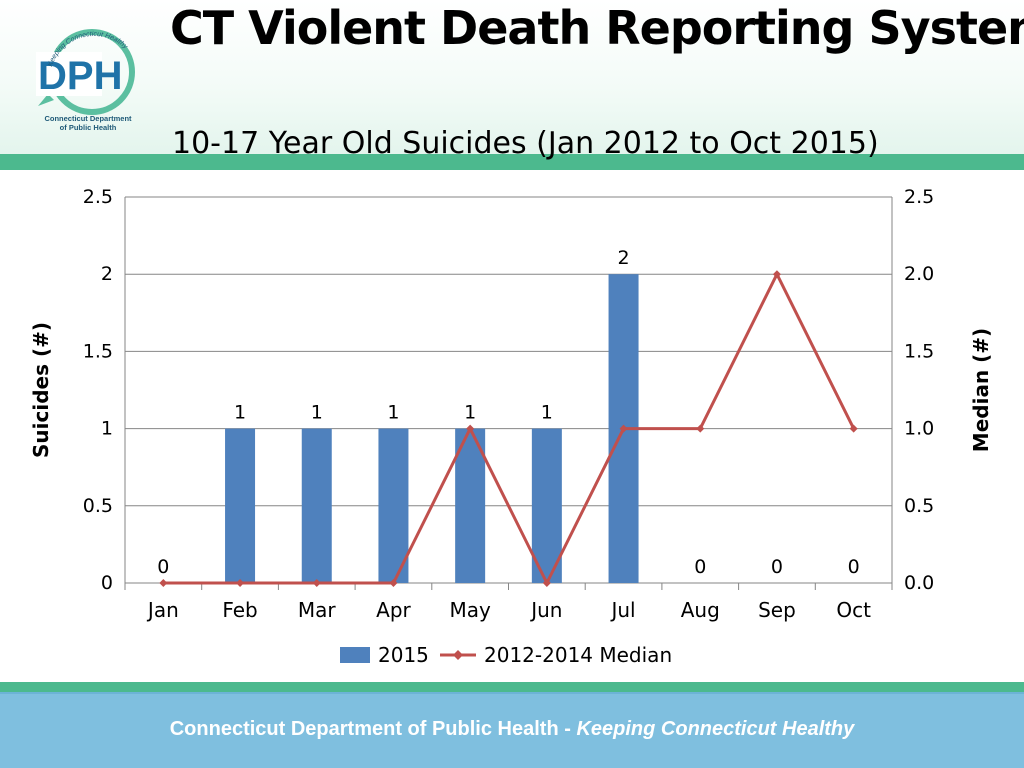 This screenshot has height=768, width=1024. I want to click on y-tick-label: 1, so click(107, 429).